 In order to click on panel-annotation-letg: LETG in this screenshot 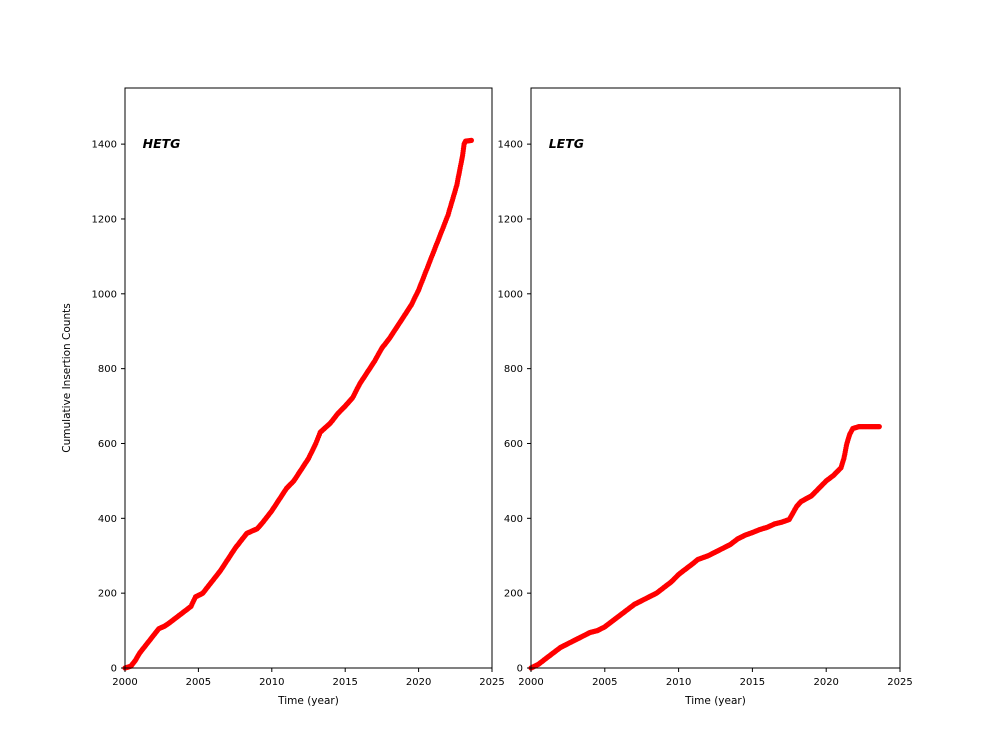, I will do `click(566, 143)`.